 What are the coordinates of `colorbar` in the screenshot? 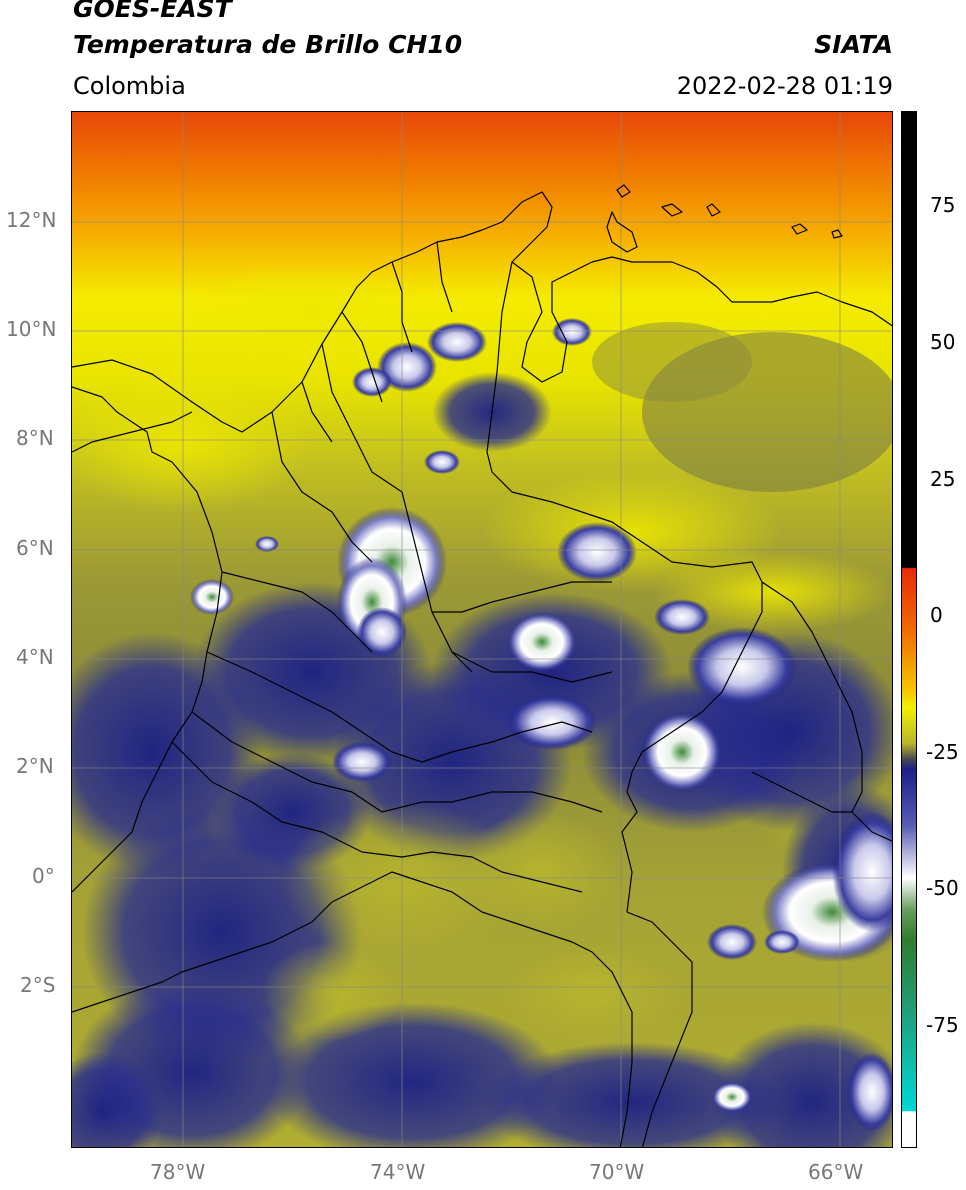 It's located at (909, 629).